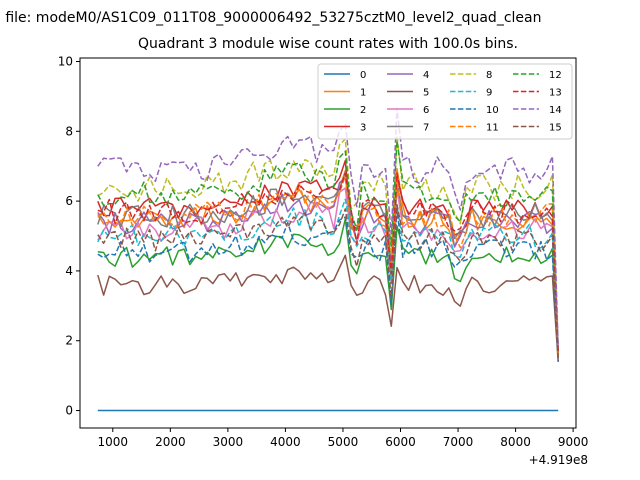 This screenshot has height=480, width=640. I want to click on x-tick-label: 2000, so click(170, 442).